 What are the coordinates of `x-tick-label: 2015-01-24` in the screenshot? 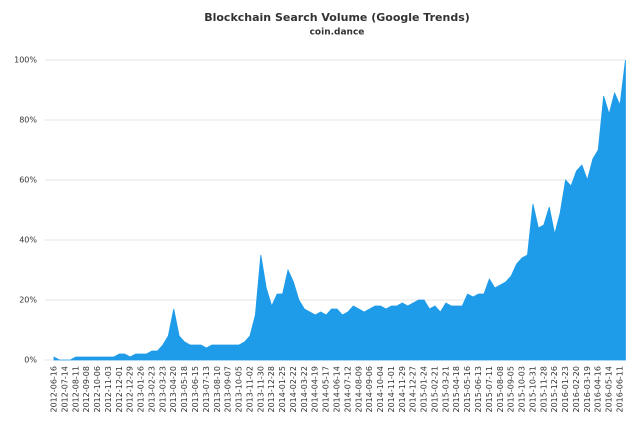 It's located at (424, 389).